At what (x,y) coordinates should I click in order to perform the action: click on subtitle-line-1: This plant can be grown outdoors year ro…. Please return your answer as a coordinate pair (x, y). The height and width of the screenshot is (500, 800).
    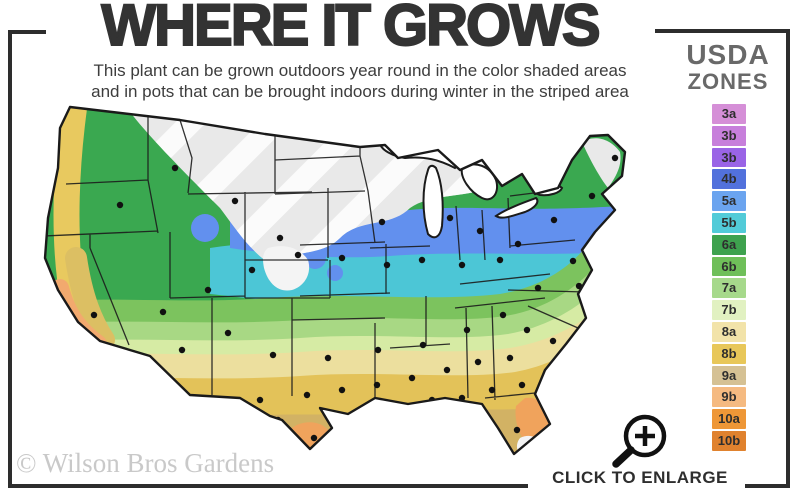
    Looking at the image, I should click on (360, 70).